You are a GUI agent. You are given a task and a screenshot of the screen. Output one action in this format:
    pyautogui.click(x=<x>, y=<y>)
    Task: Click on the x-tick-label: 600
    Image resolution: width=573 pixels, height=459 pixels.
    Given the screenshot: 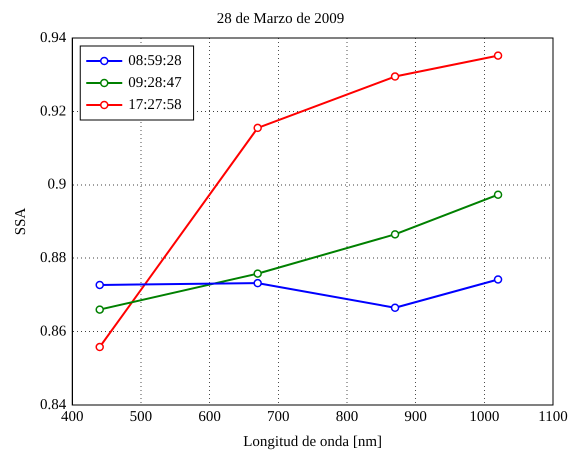 What is the action you would take?
    pyautogui.click(x=209, y=416)
    